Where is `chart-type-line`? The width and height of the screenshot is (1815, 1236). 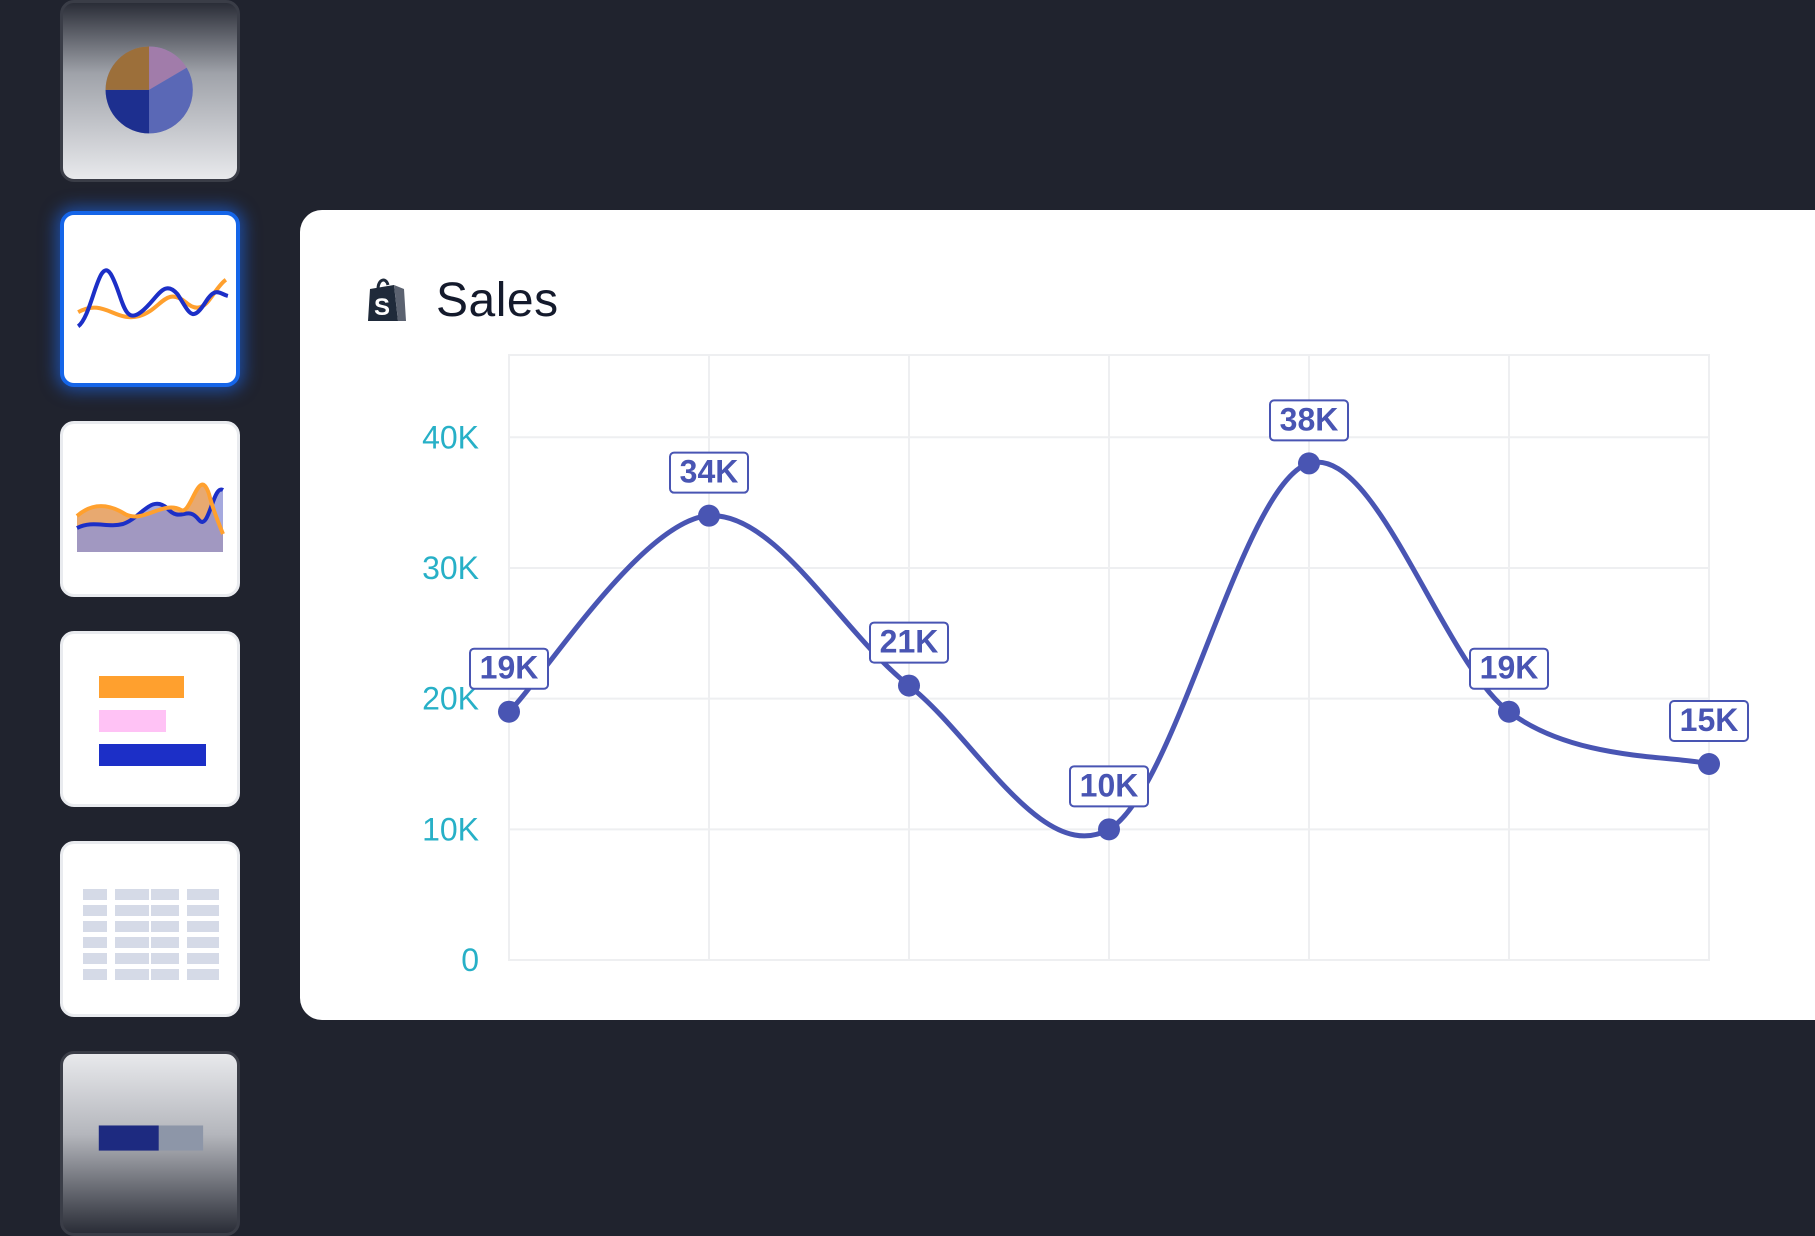
chart-type-line is located at coordinates (150, 299).